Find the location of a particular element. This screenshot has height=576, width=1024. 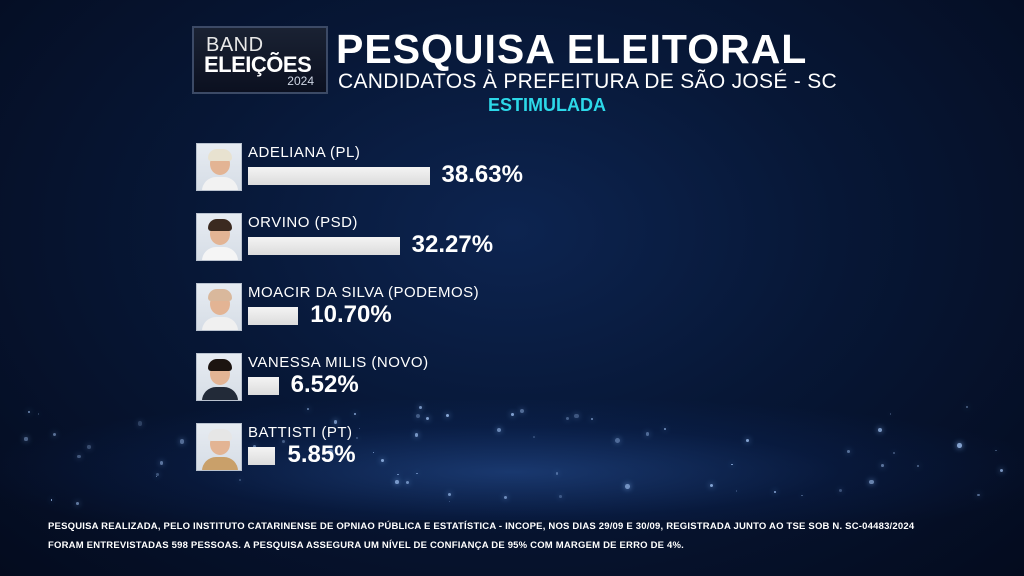

band-eleicoes-logo: BAND ELEIÇÕES 2024 is located at coordinates (260, 60).